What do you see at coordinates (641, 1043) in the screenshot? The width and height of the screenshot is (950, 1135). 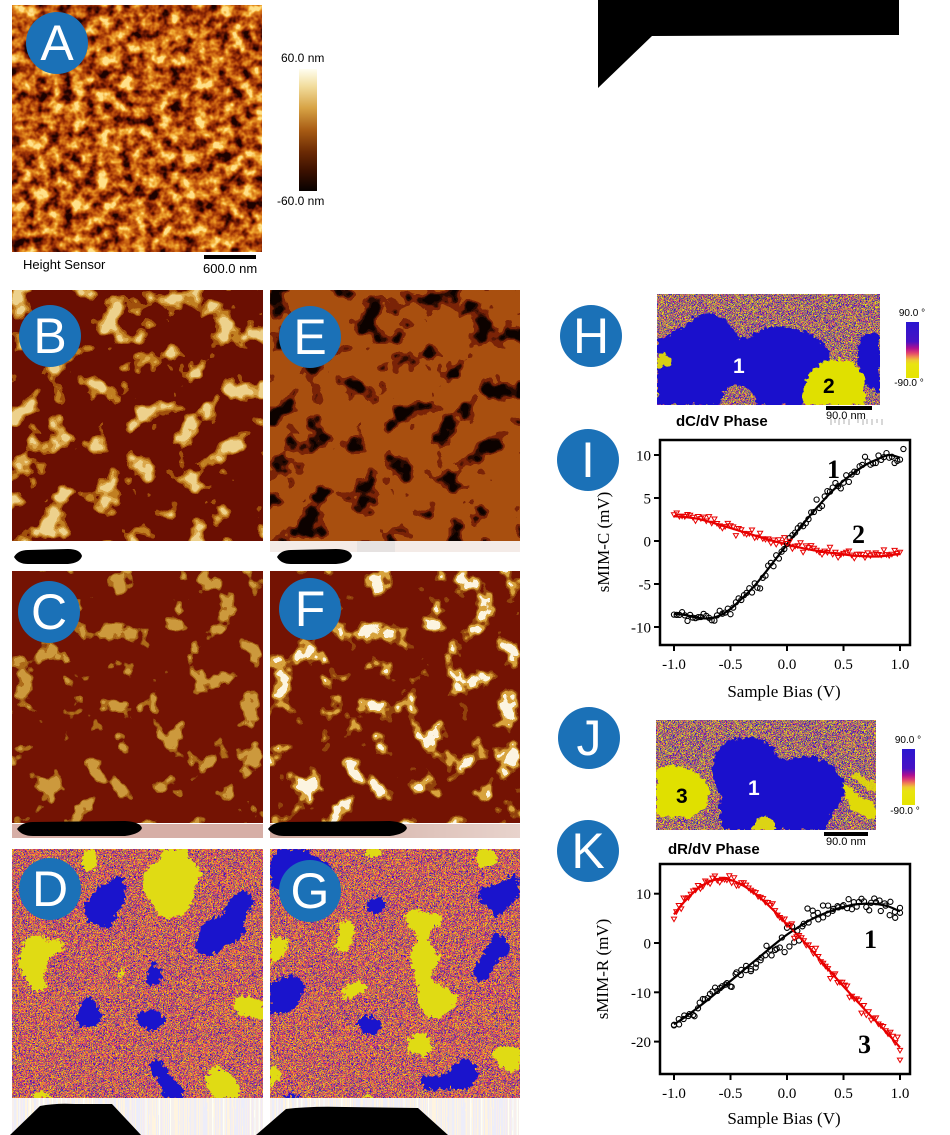 I see `svg-text: -20` at bounding box center [641, 1043].